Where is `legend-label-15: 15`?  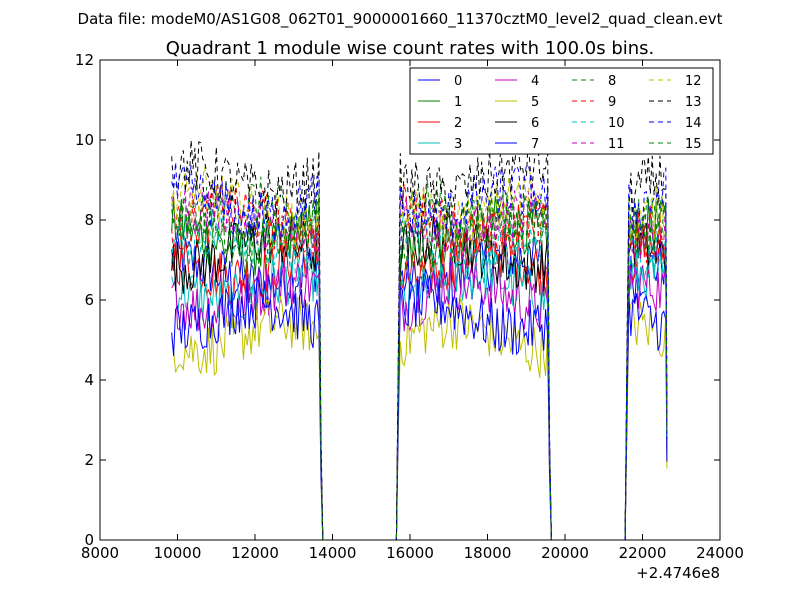
legend-label-15: 15 is located at coordinates (693, 144).